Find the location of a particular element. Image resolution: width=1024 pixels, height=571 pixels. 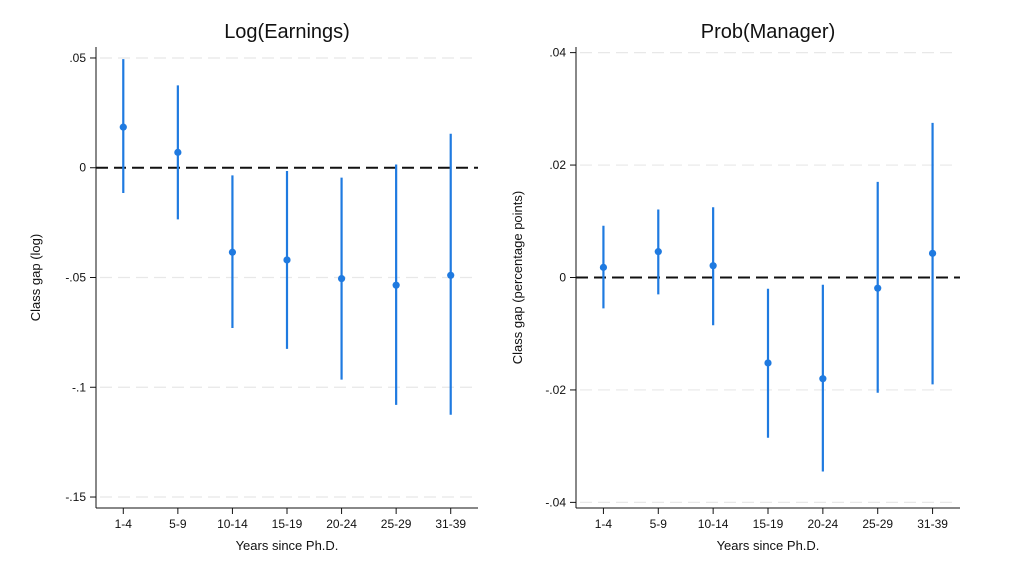

y-tick-label: -.15 is located at coordinates (75, 497).